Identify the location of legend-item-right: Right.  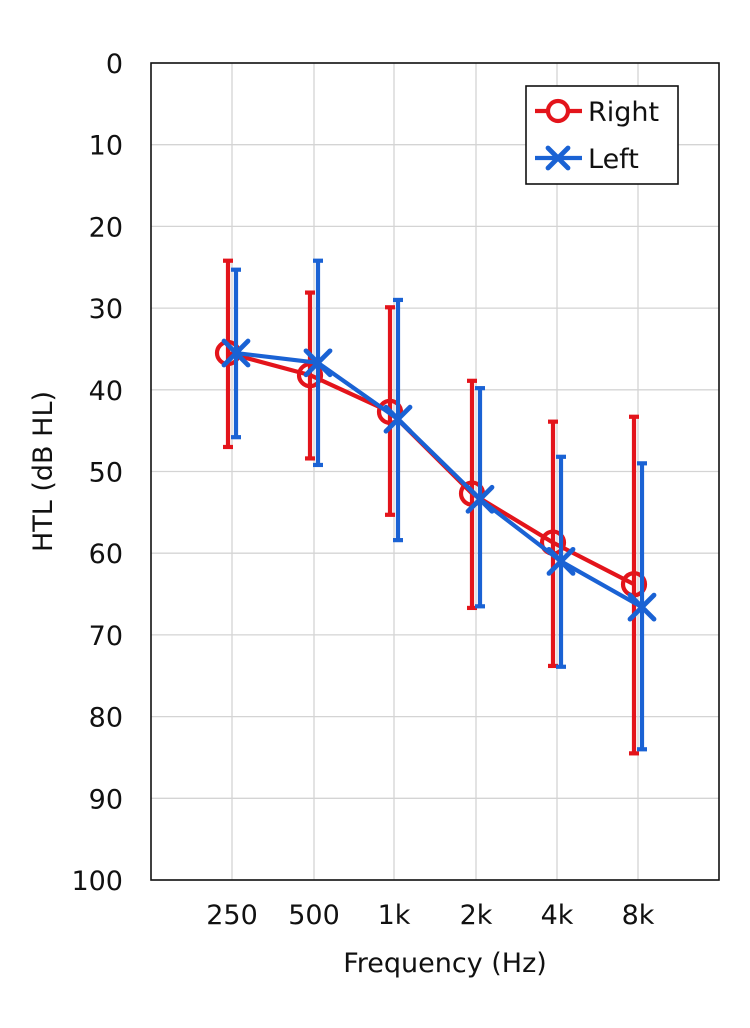
(597, 112).